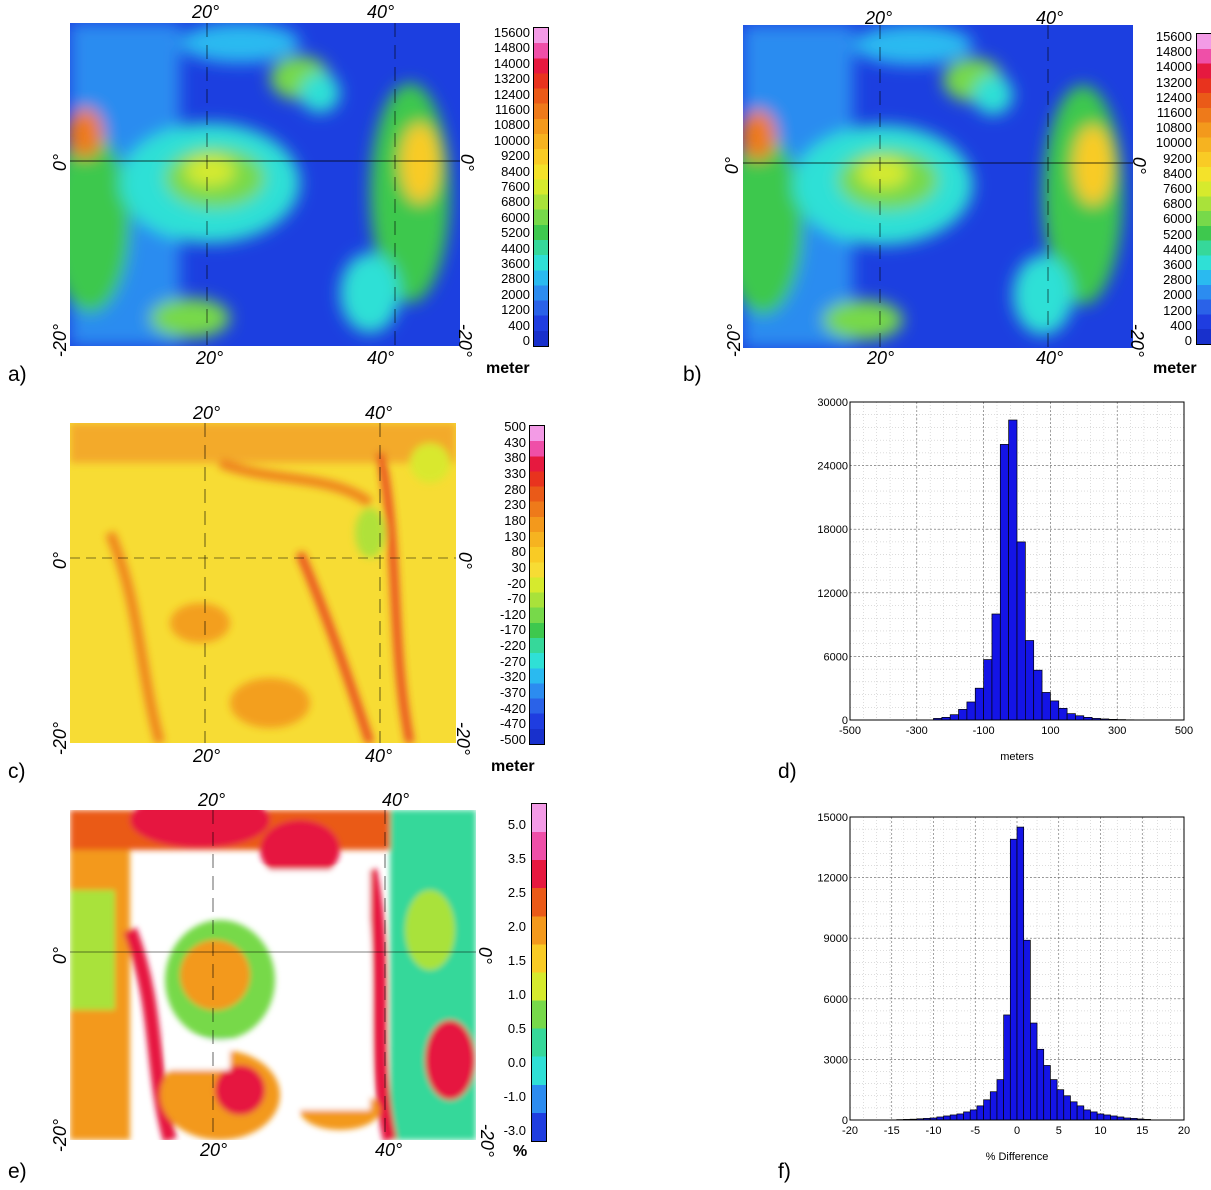  I want to click on elevation-map-b-image, so click(938, 186).